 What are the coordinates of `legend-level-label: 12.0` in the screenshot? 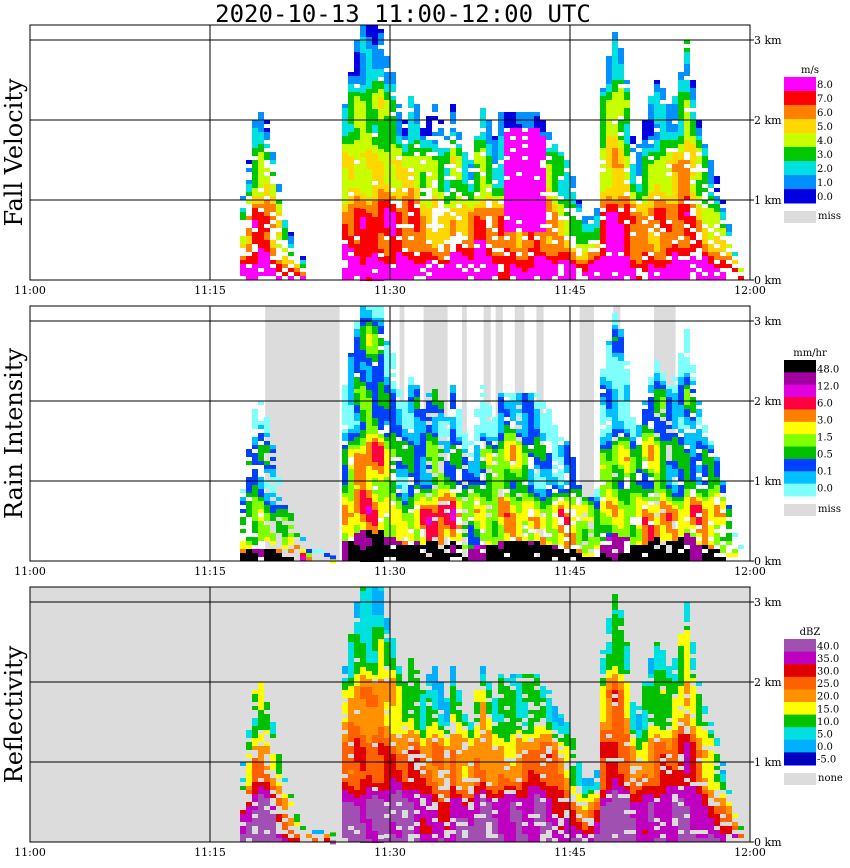 It's located at (828, 387).